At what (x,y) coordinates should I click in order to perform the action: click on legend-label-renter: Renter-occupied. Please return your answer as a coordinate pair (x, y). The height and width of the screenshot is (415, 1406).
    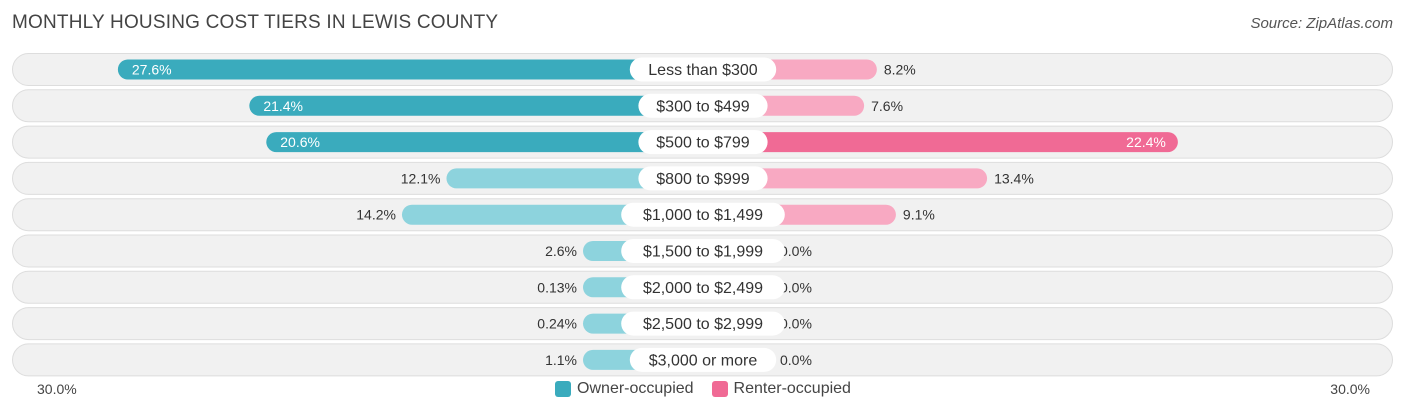
    Looking at the image, I should click on (792, 388).